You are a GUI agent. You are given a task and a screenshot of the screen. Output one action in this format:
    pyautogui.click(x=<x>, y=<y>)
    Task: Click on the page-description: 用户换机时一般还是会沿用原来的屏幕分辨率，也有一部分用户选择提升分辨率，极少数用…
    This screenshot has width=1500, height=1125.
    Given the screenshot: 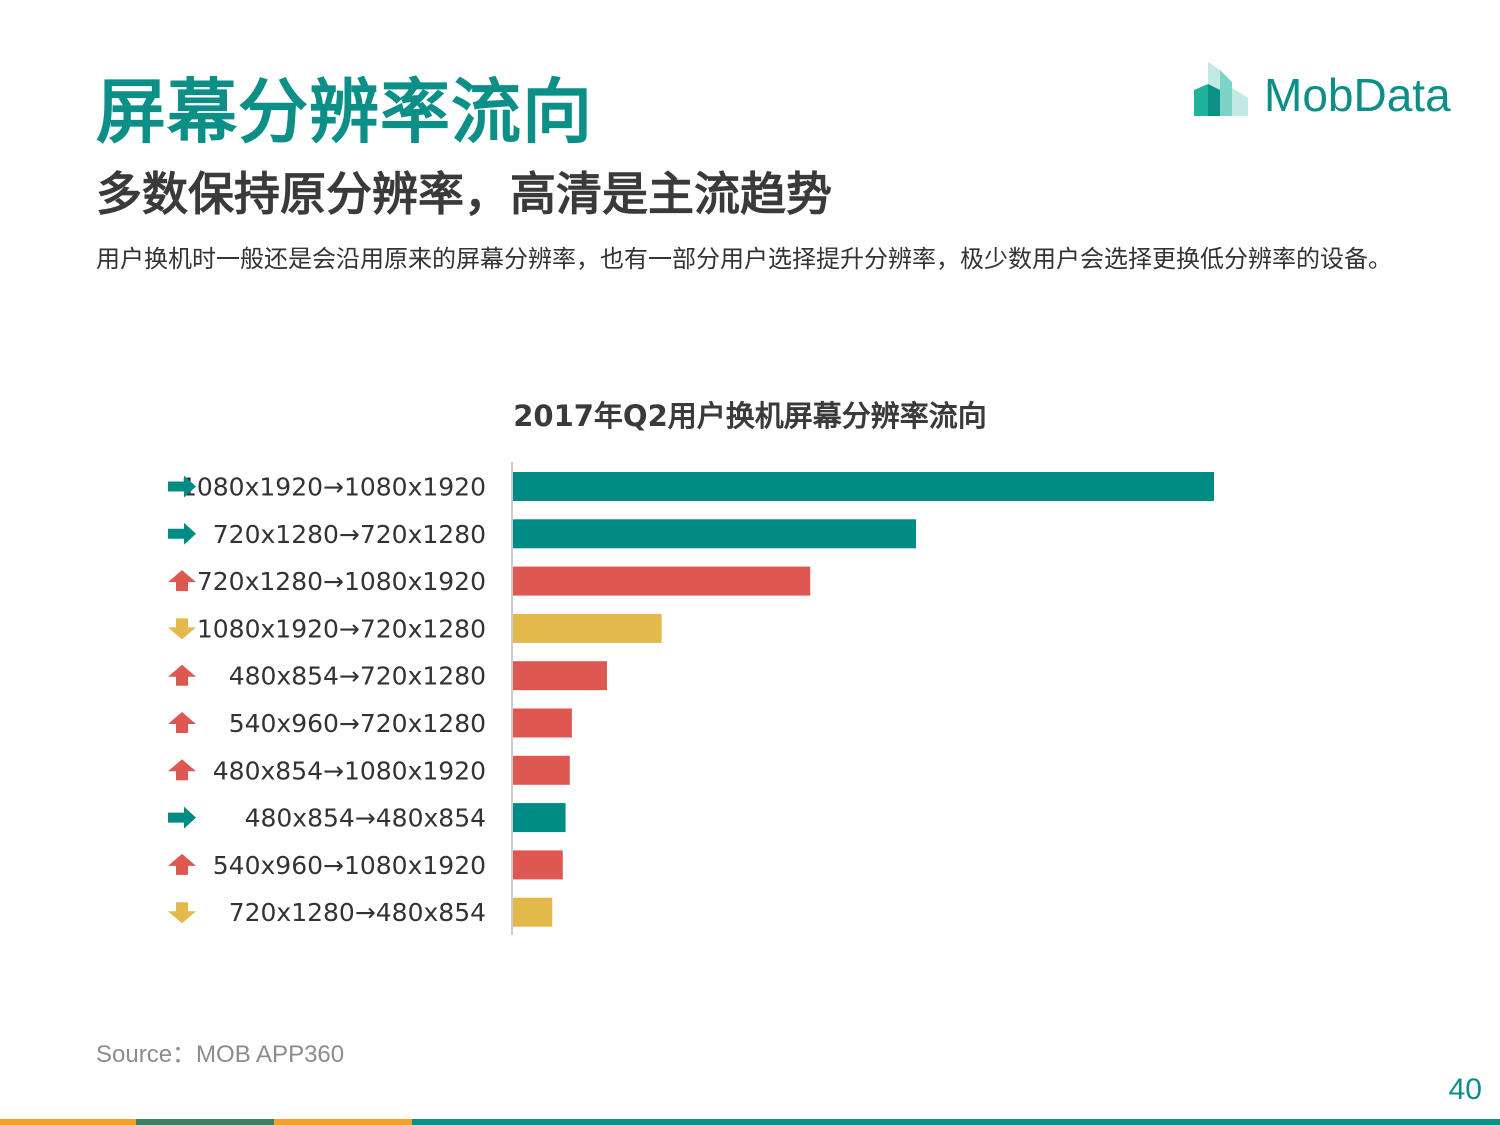 What is the action you would take?
    pyautogui.click(x=744, y=259)
    